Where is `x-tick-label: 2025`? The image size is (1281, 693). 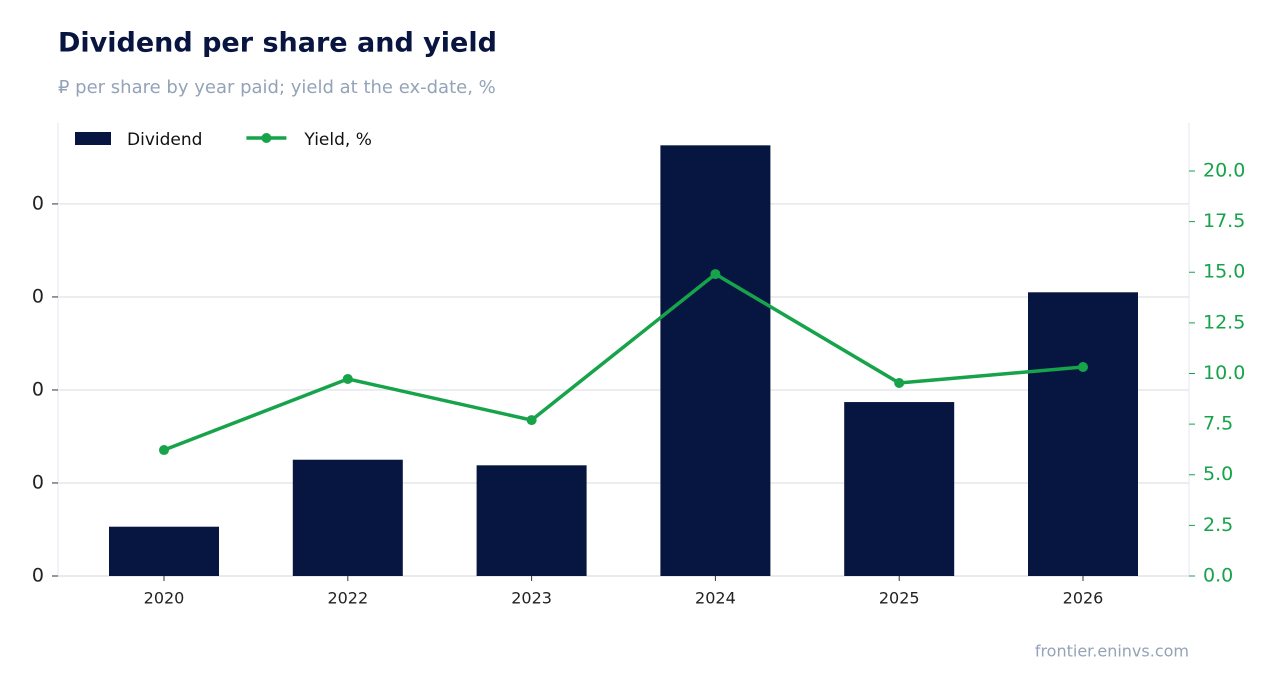
x-tick-label: 2025 is located at coordinates (899, 598).